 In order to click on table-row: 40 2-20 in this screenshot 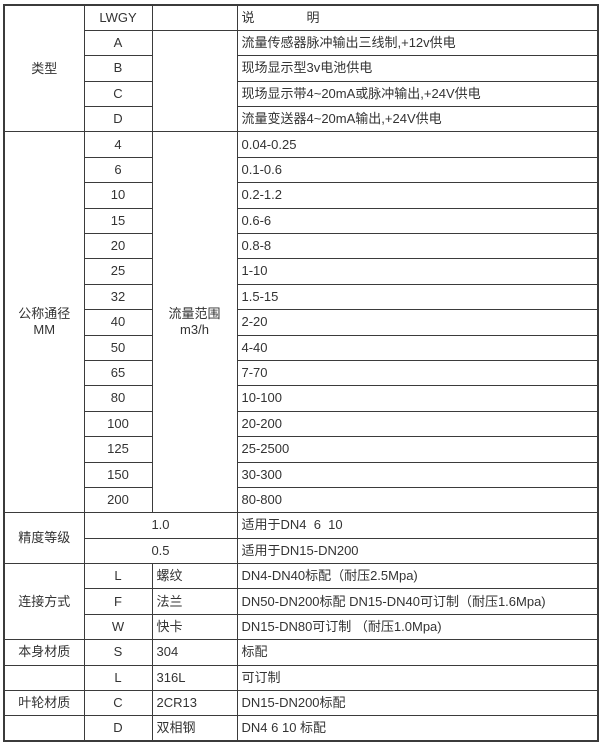, I will do `click(301, 322)`.